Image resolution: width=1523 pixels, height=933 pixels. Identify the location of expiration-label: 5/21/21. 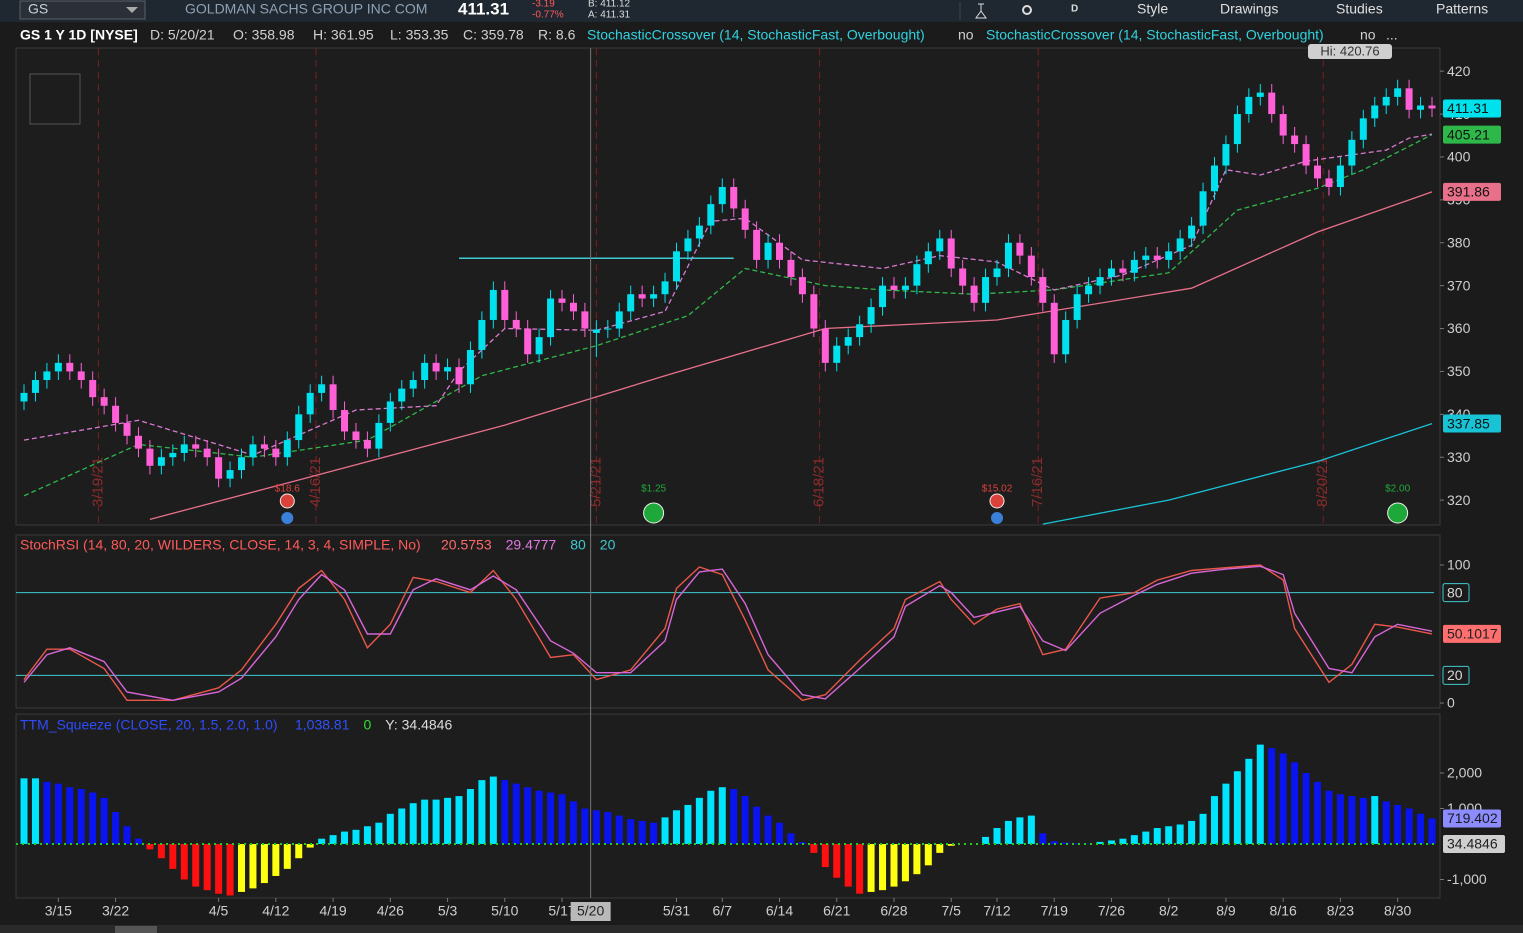
(595, 482).